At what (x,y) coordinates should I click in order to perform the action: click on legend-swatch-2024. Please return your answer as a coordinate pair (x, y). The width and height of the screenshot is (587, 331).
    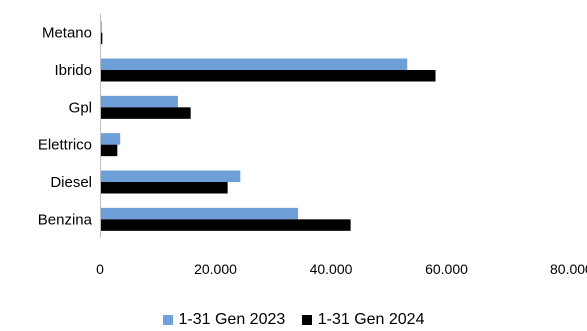
    Looking at the image, I should click on (306, 320).